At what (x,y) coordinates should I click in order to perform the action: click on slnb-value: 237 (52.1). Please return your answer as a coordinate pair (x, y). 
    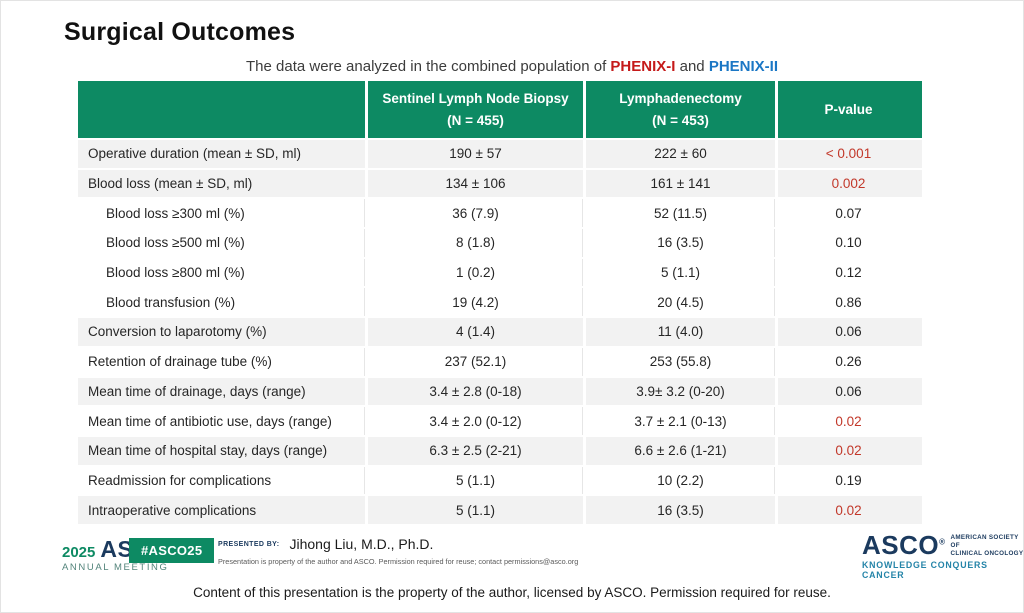
    Looking at the image, I should click on (474, 361).